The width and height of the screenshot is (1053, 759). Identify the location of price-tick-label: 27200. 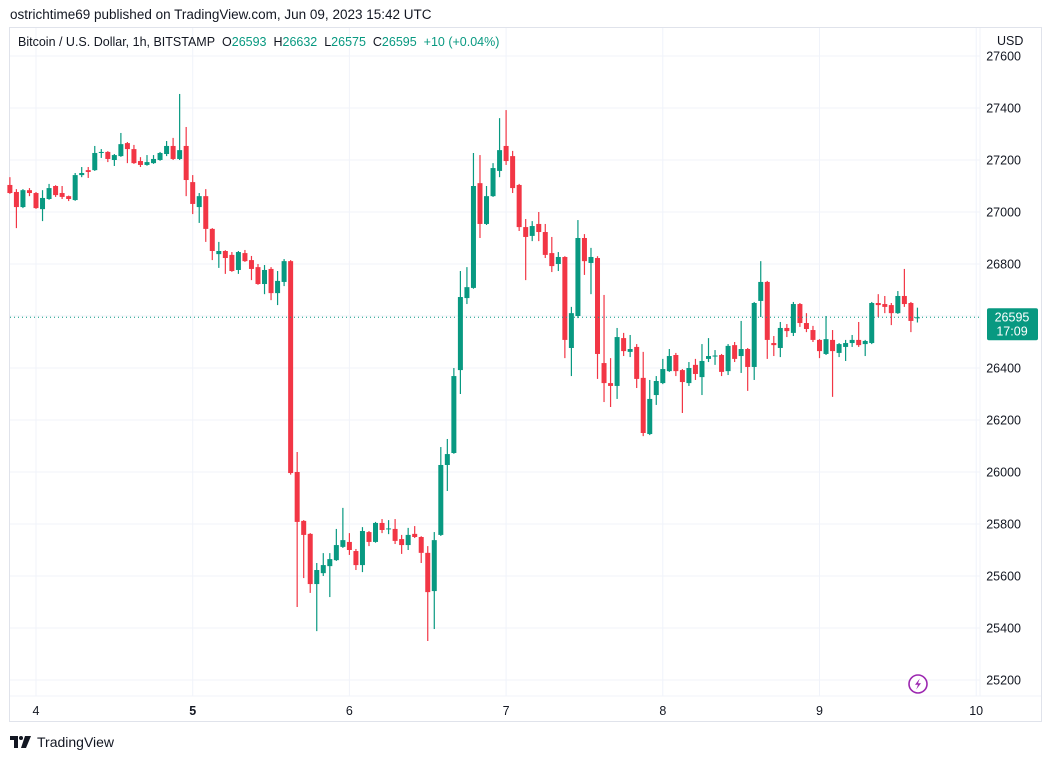
(1003, 161).